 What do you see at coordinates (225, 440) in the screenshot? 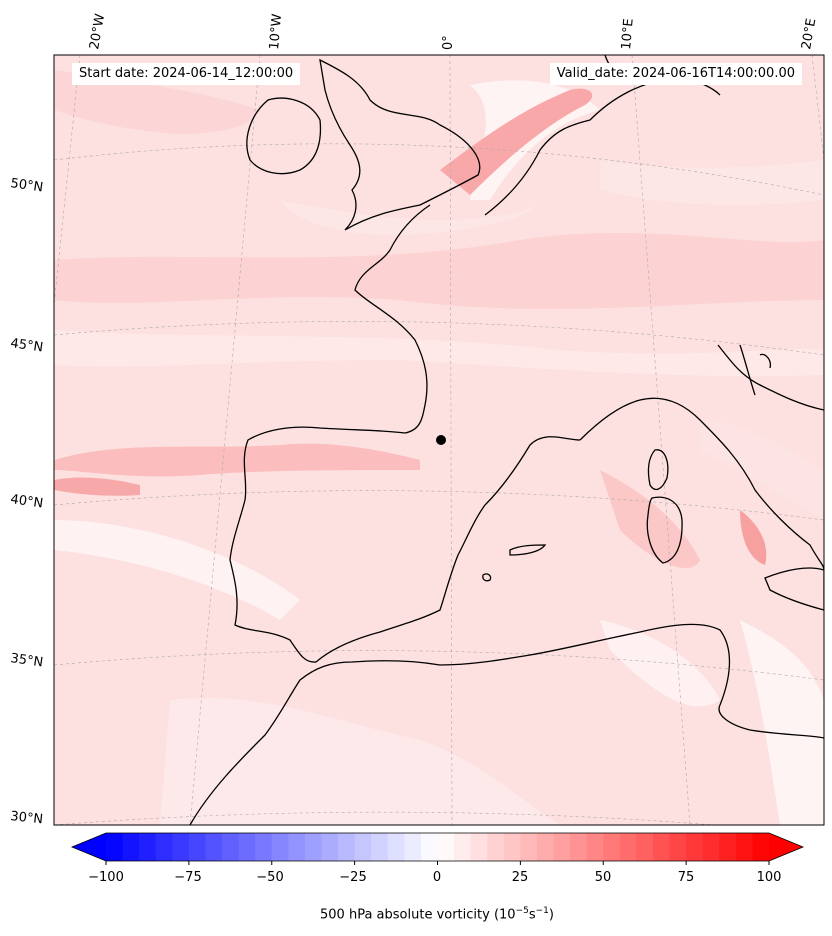
I see `meridian-10w` at bounding box center [225, 440].